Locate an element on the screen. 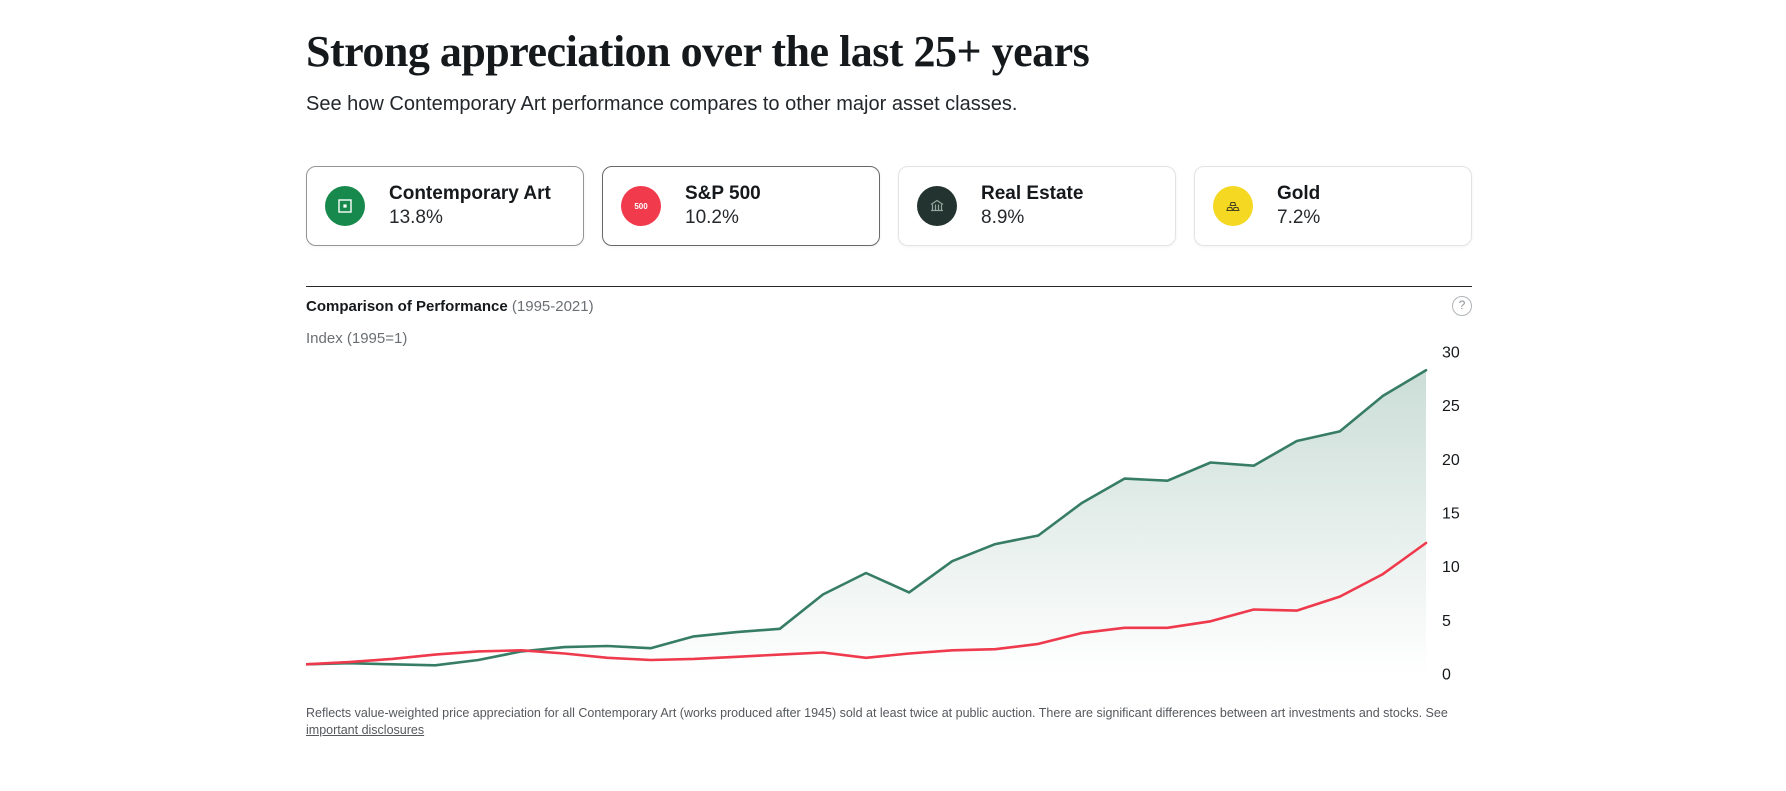 The height and width of the screenshot is (791, 1786). card-contemporary-art: Contemporary Art 13.8% is located at coordinates (445, 206).